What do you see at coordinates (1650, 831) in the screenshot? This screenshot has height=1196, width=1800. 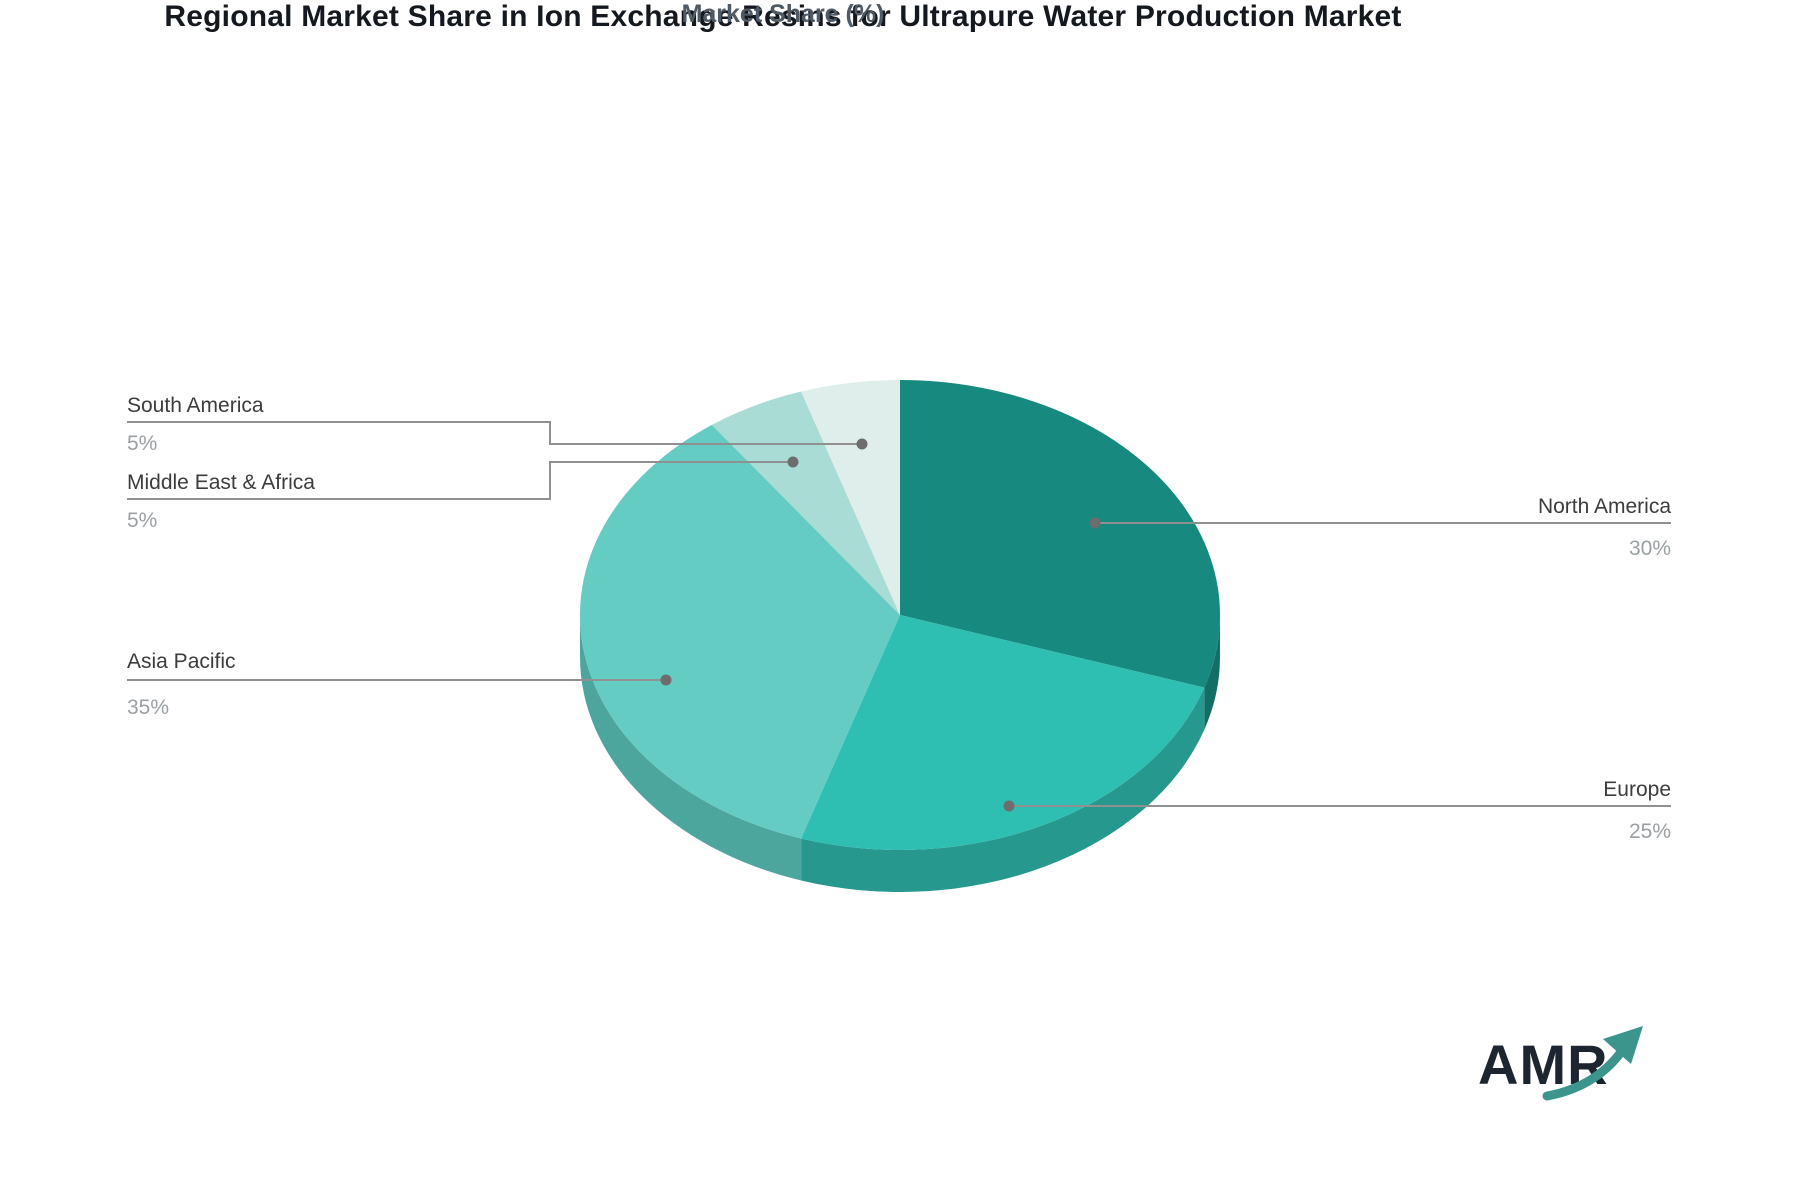 I see `slice-value-europe: 25%` at bounding box center [1650, 831].